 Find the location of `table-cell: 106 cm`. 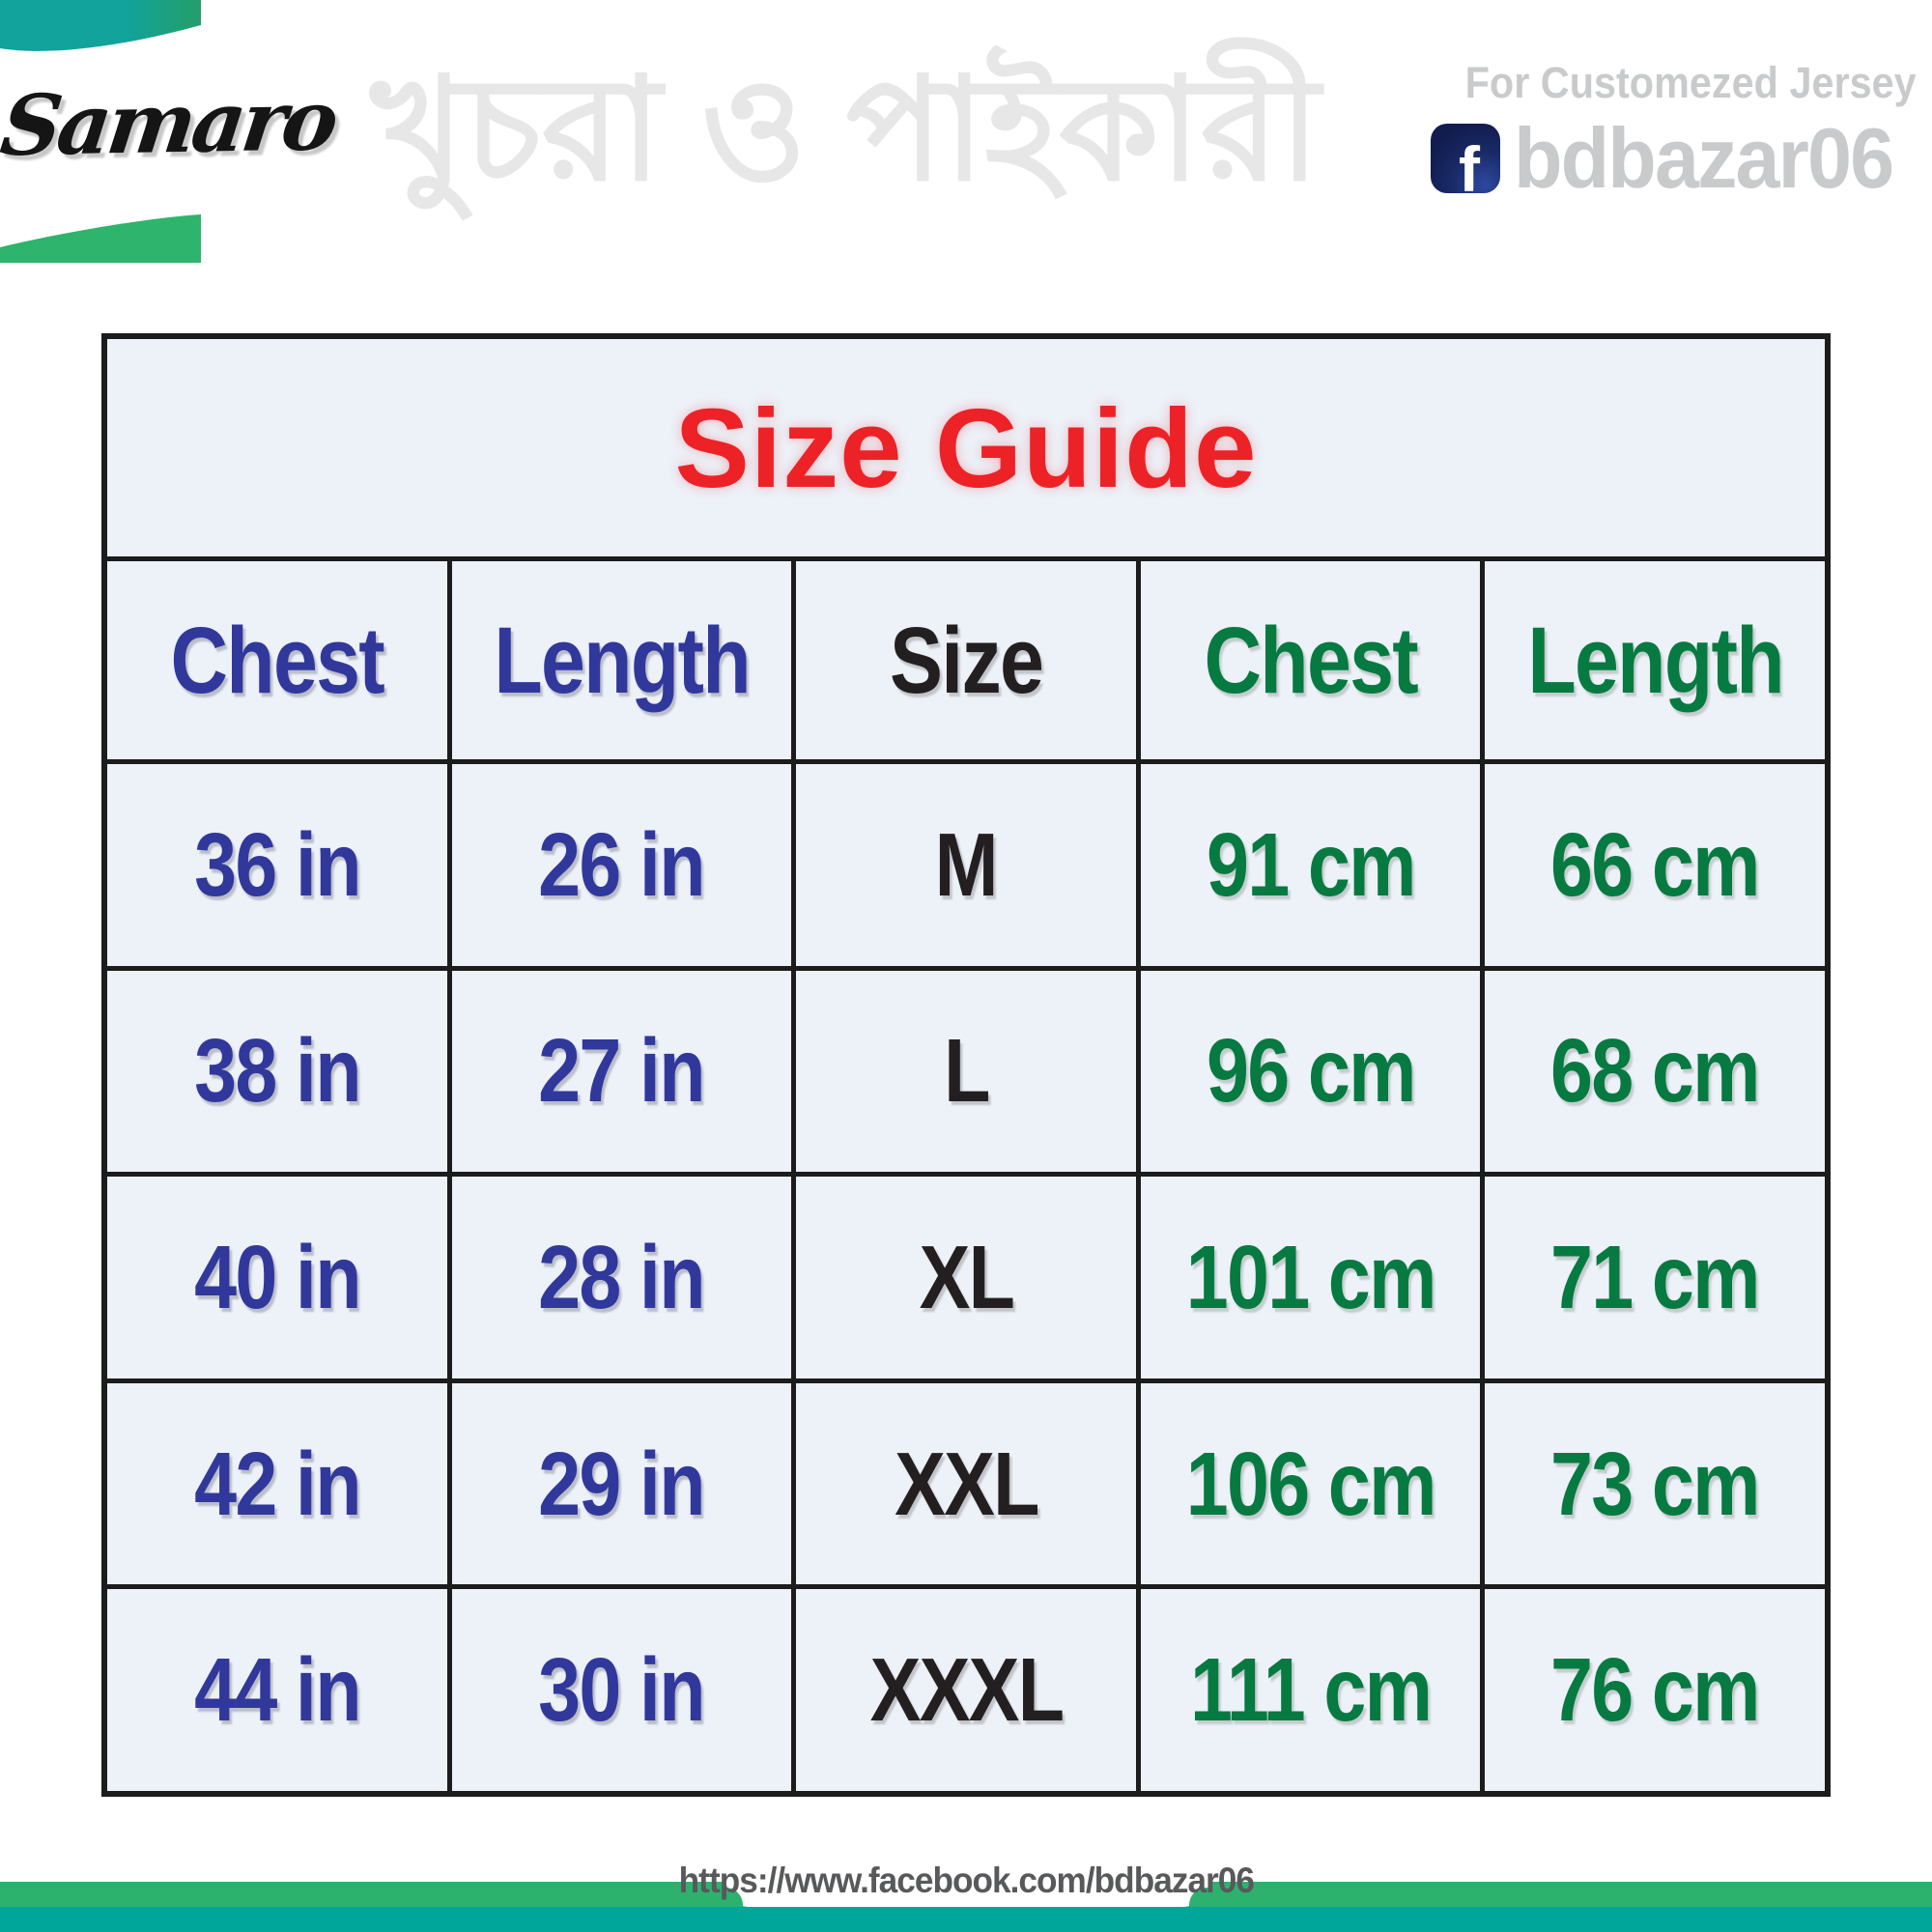

table-cell: 106 cm is located at coordinates (1310, 1483).